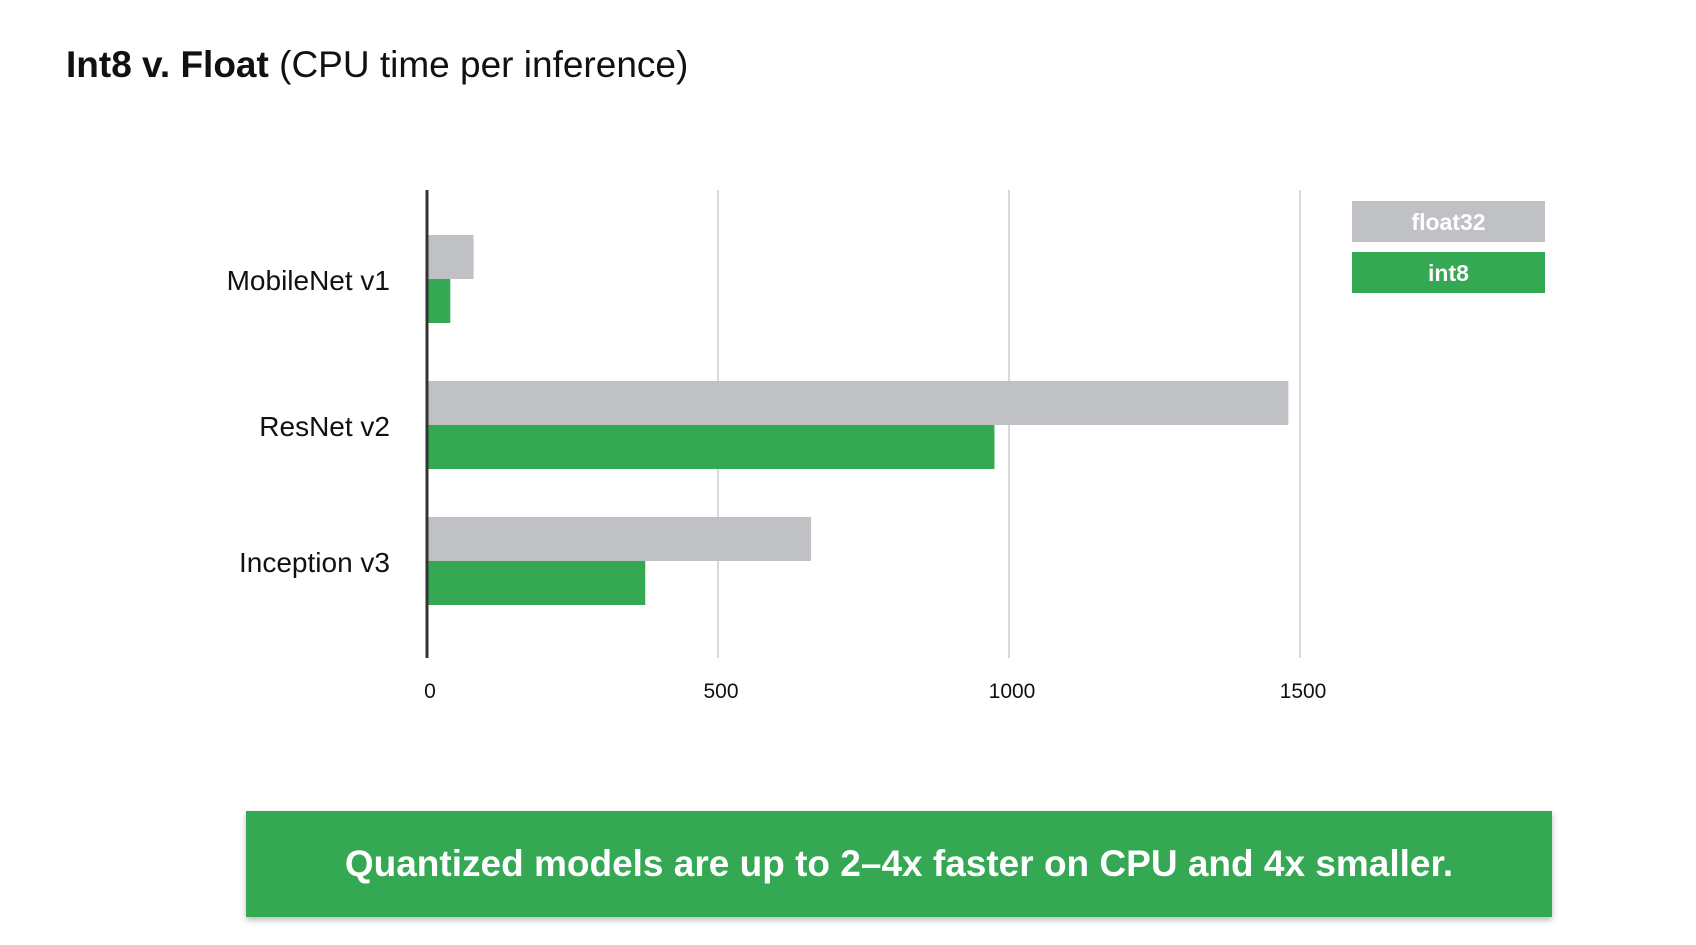  What do you see at coordinates (324, 426) in the screenshot?
I see `category-label-resnet-v2: ResNet v2` at bounding box center [324, 426].